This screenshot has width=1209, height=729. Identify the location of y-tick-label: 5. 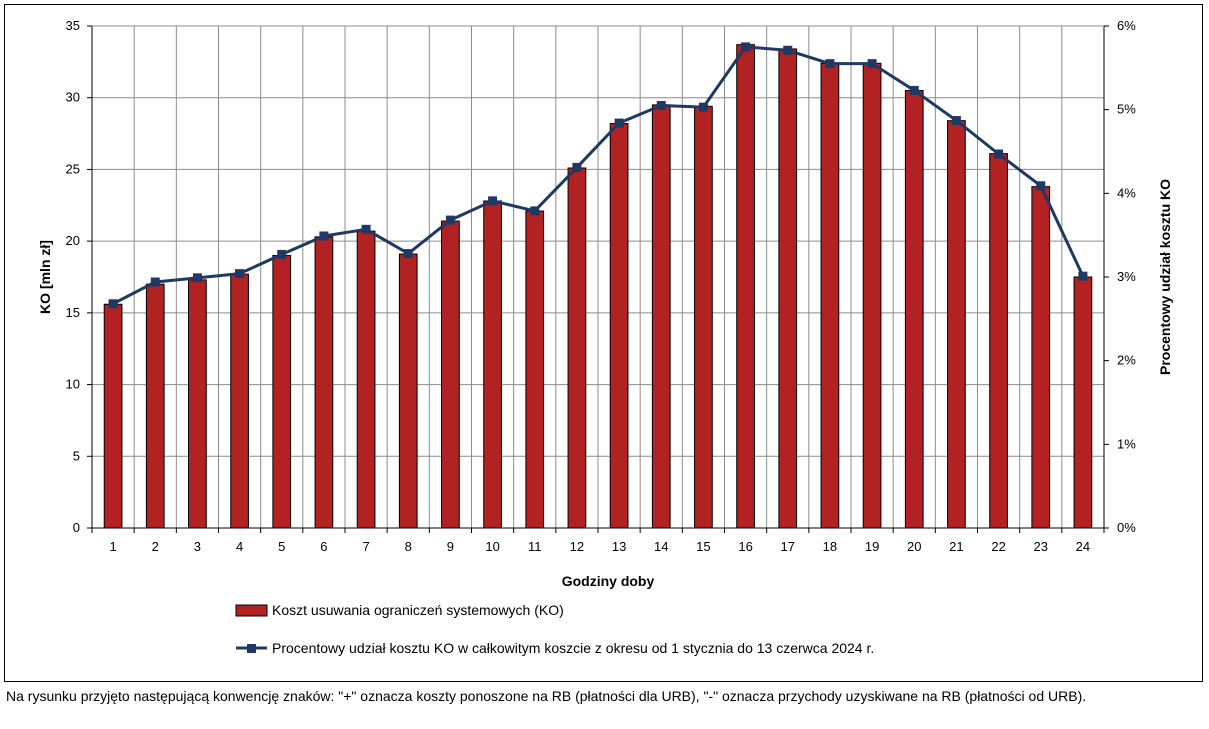
(76, 455).